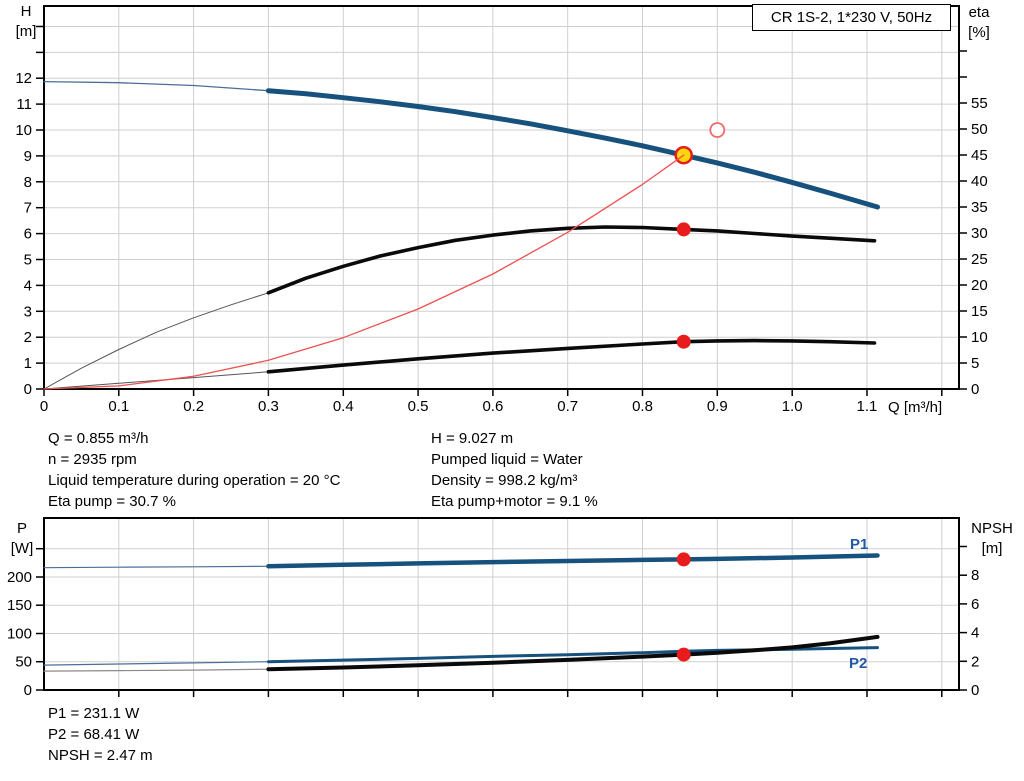 The image size is (1024, 781). What do you see at coordinates (118, 406) in the screenshot?
I see `x-axis-tick-label: 0.1` at bounding box center [118, 406].